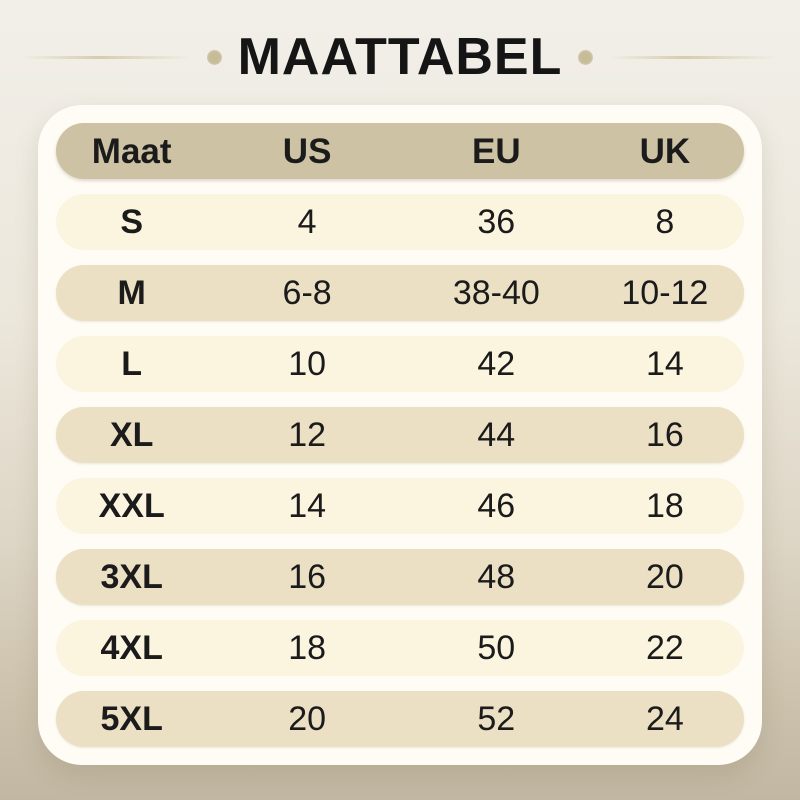  I want to click on uk-value-cell: 22, so click(664, 648).